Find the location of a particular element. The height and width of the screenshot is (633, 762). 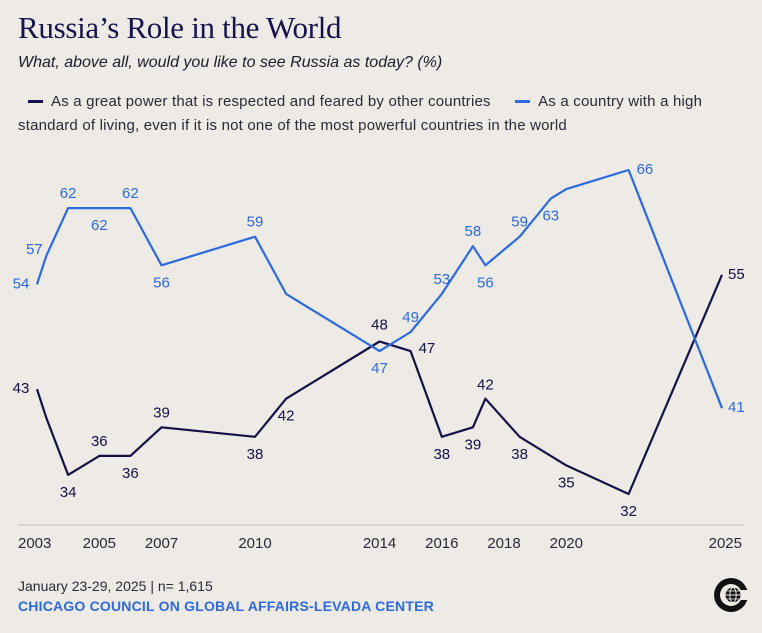

x-tick-label: 2007 is located at coordinates (161, 543).